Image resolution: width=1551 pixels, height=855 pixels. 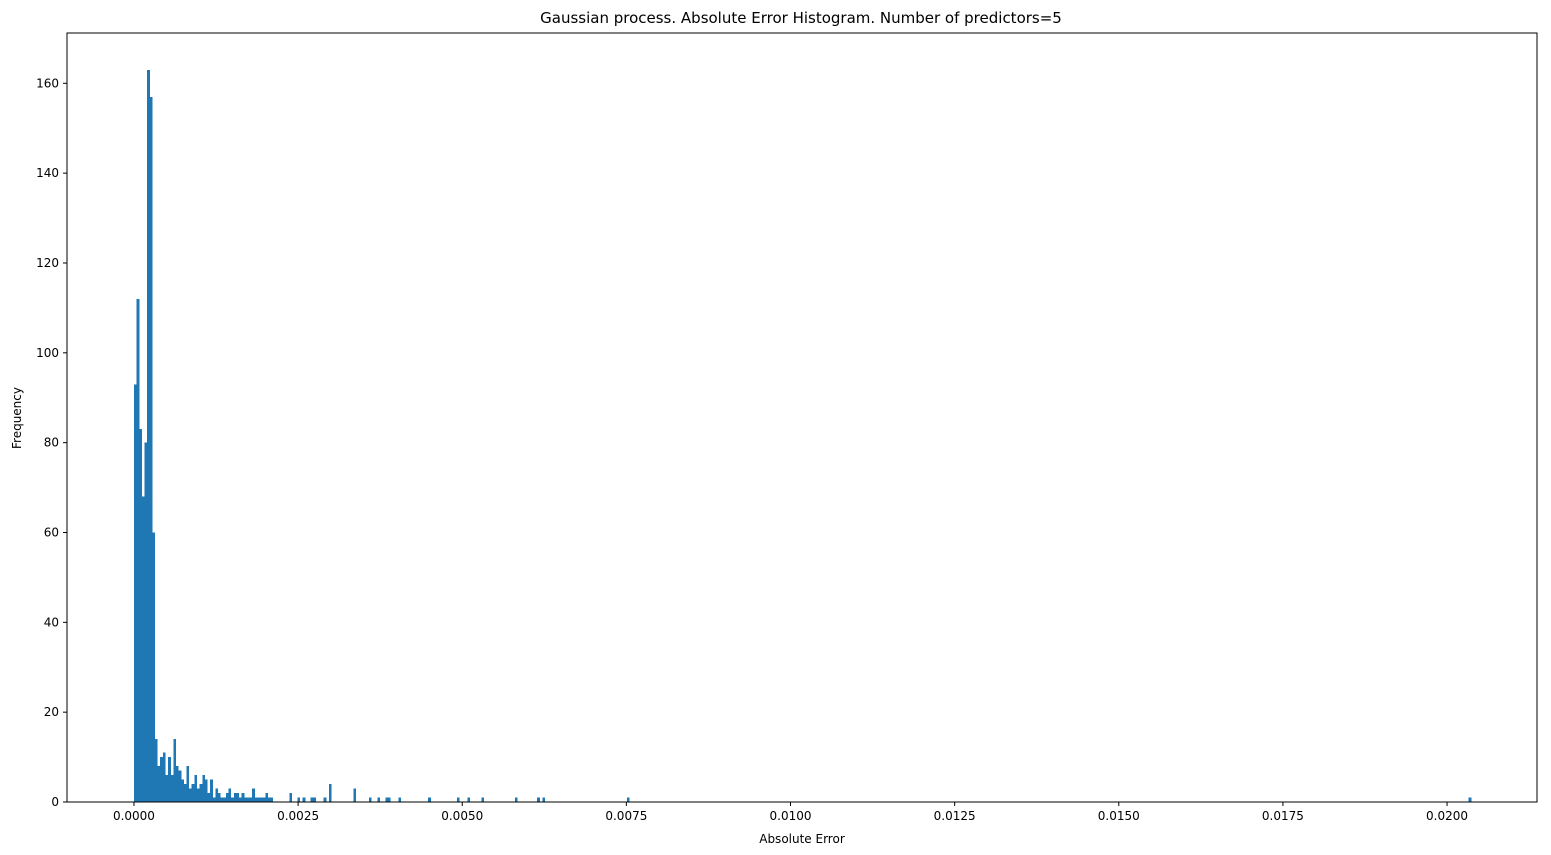 I want to click on y-tick-label: 160, so click(x=47, y=83).